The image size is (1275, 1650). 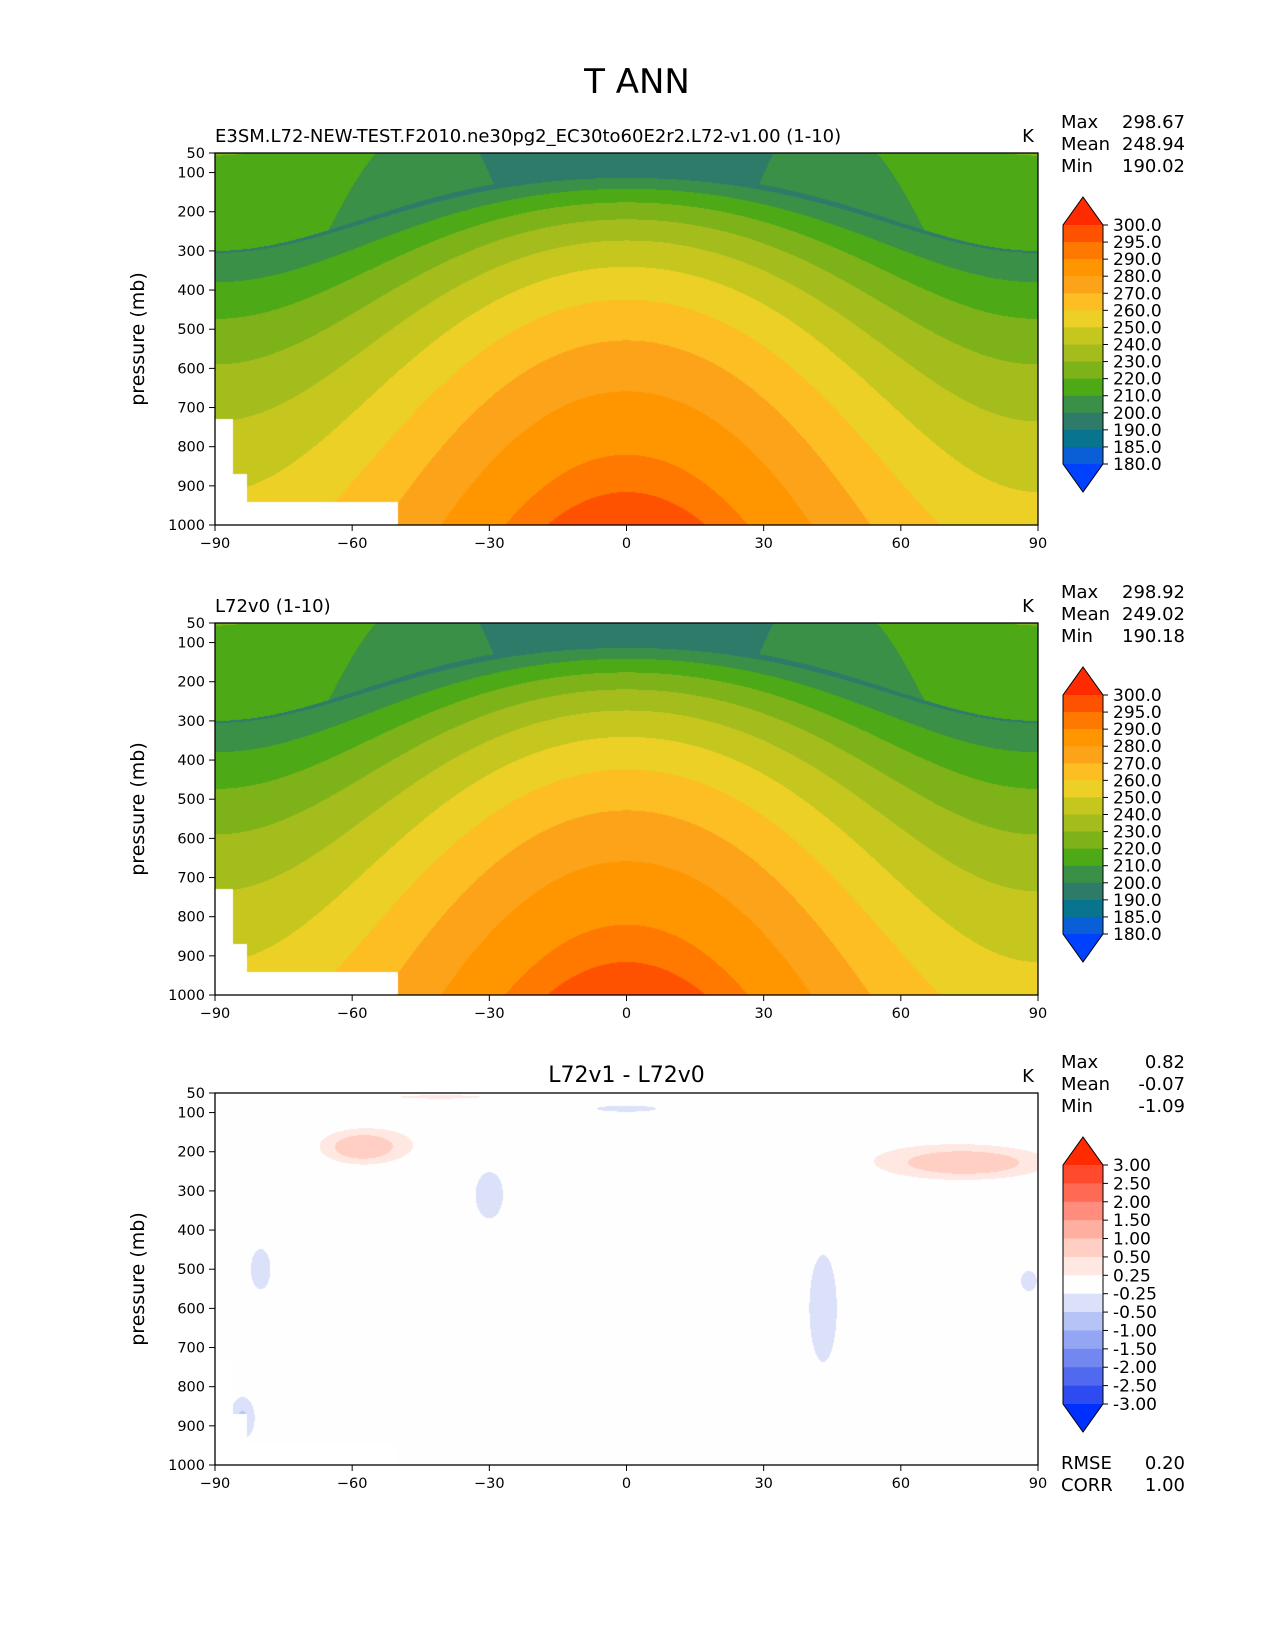 I want to click on x-tick-label: 60, so click(x=901, y=1484).